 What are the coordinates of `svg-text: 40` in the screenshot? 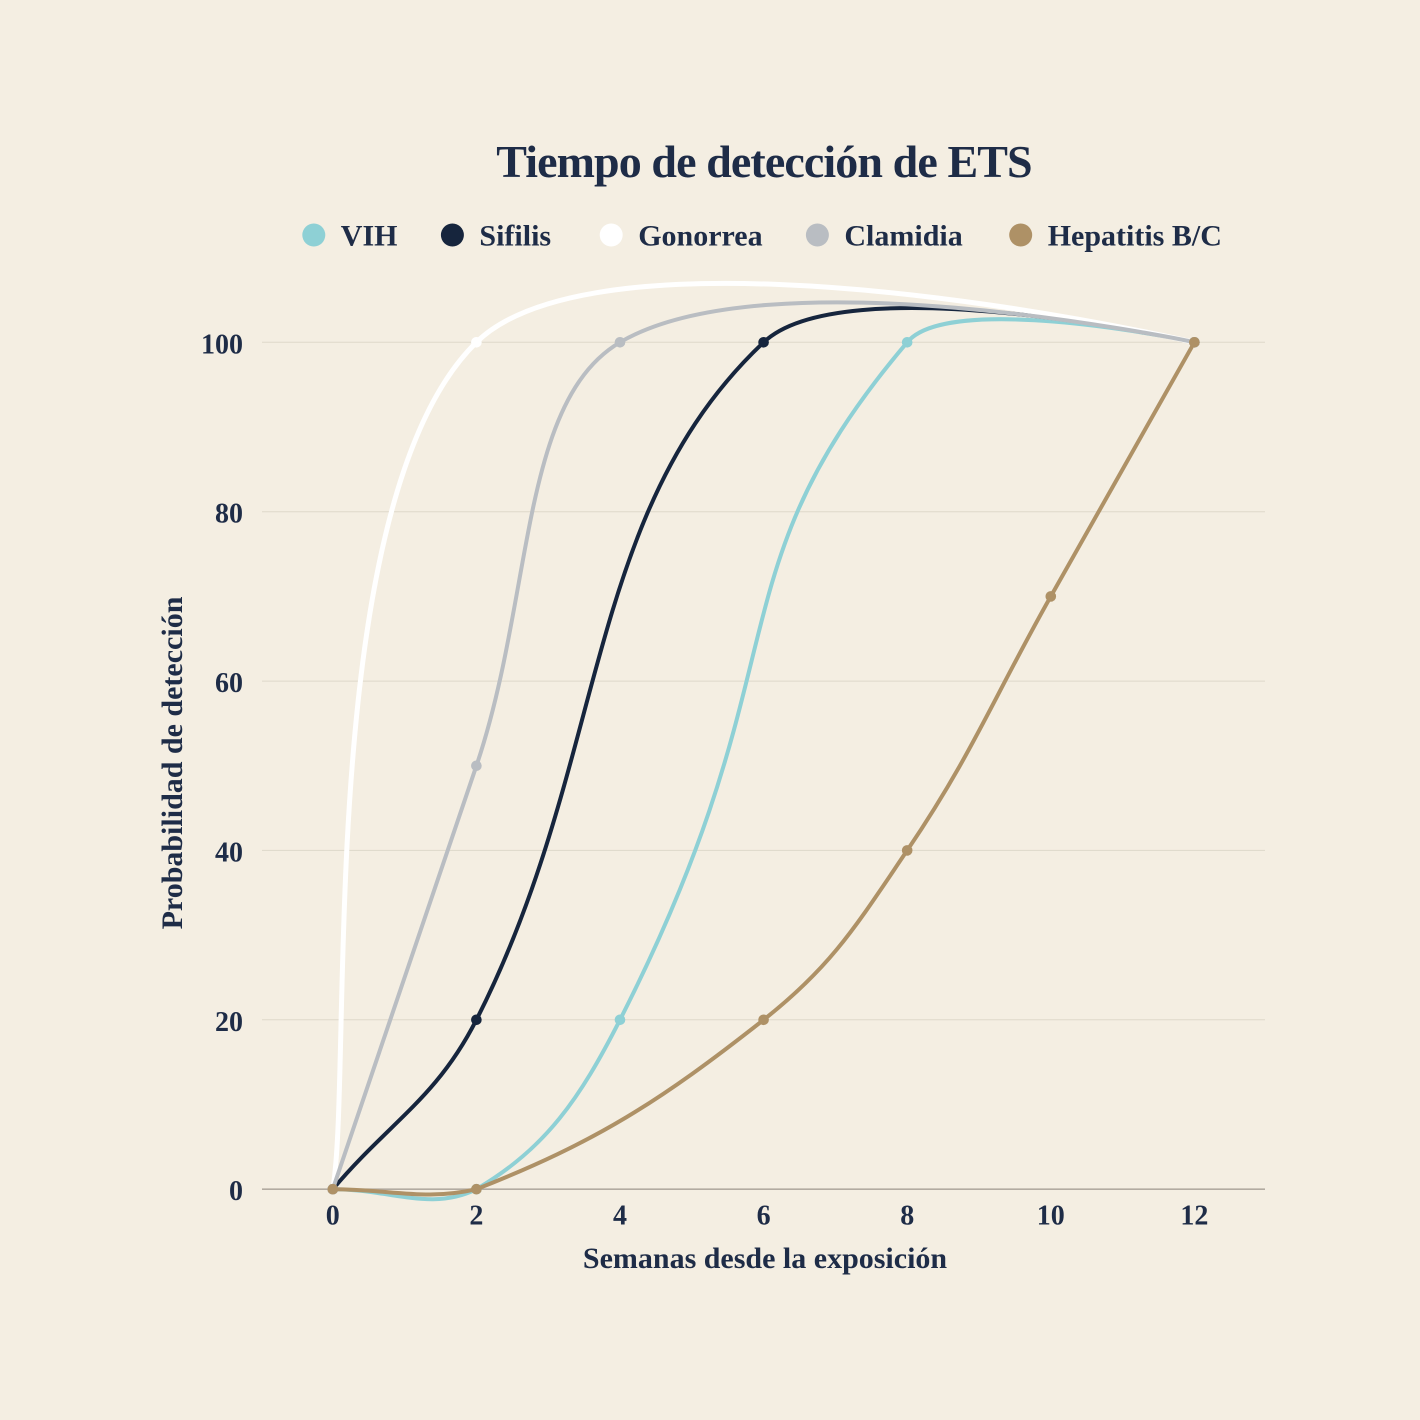 It's located at (229, 852).